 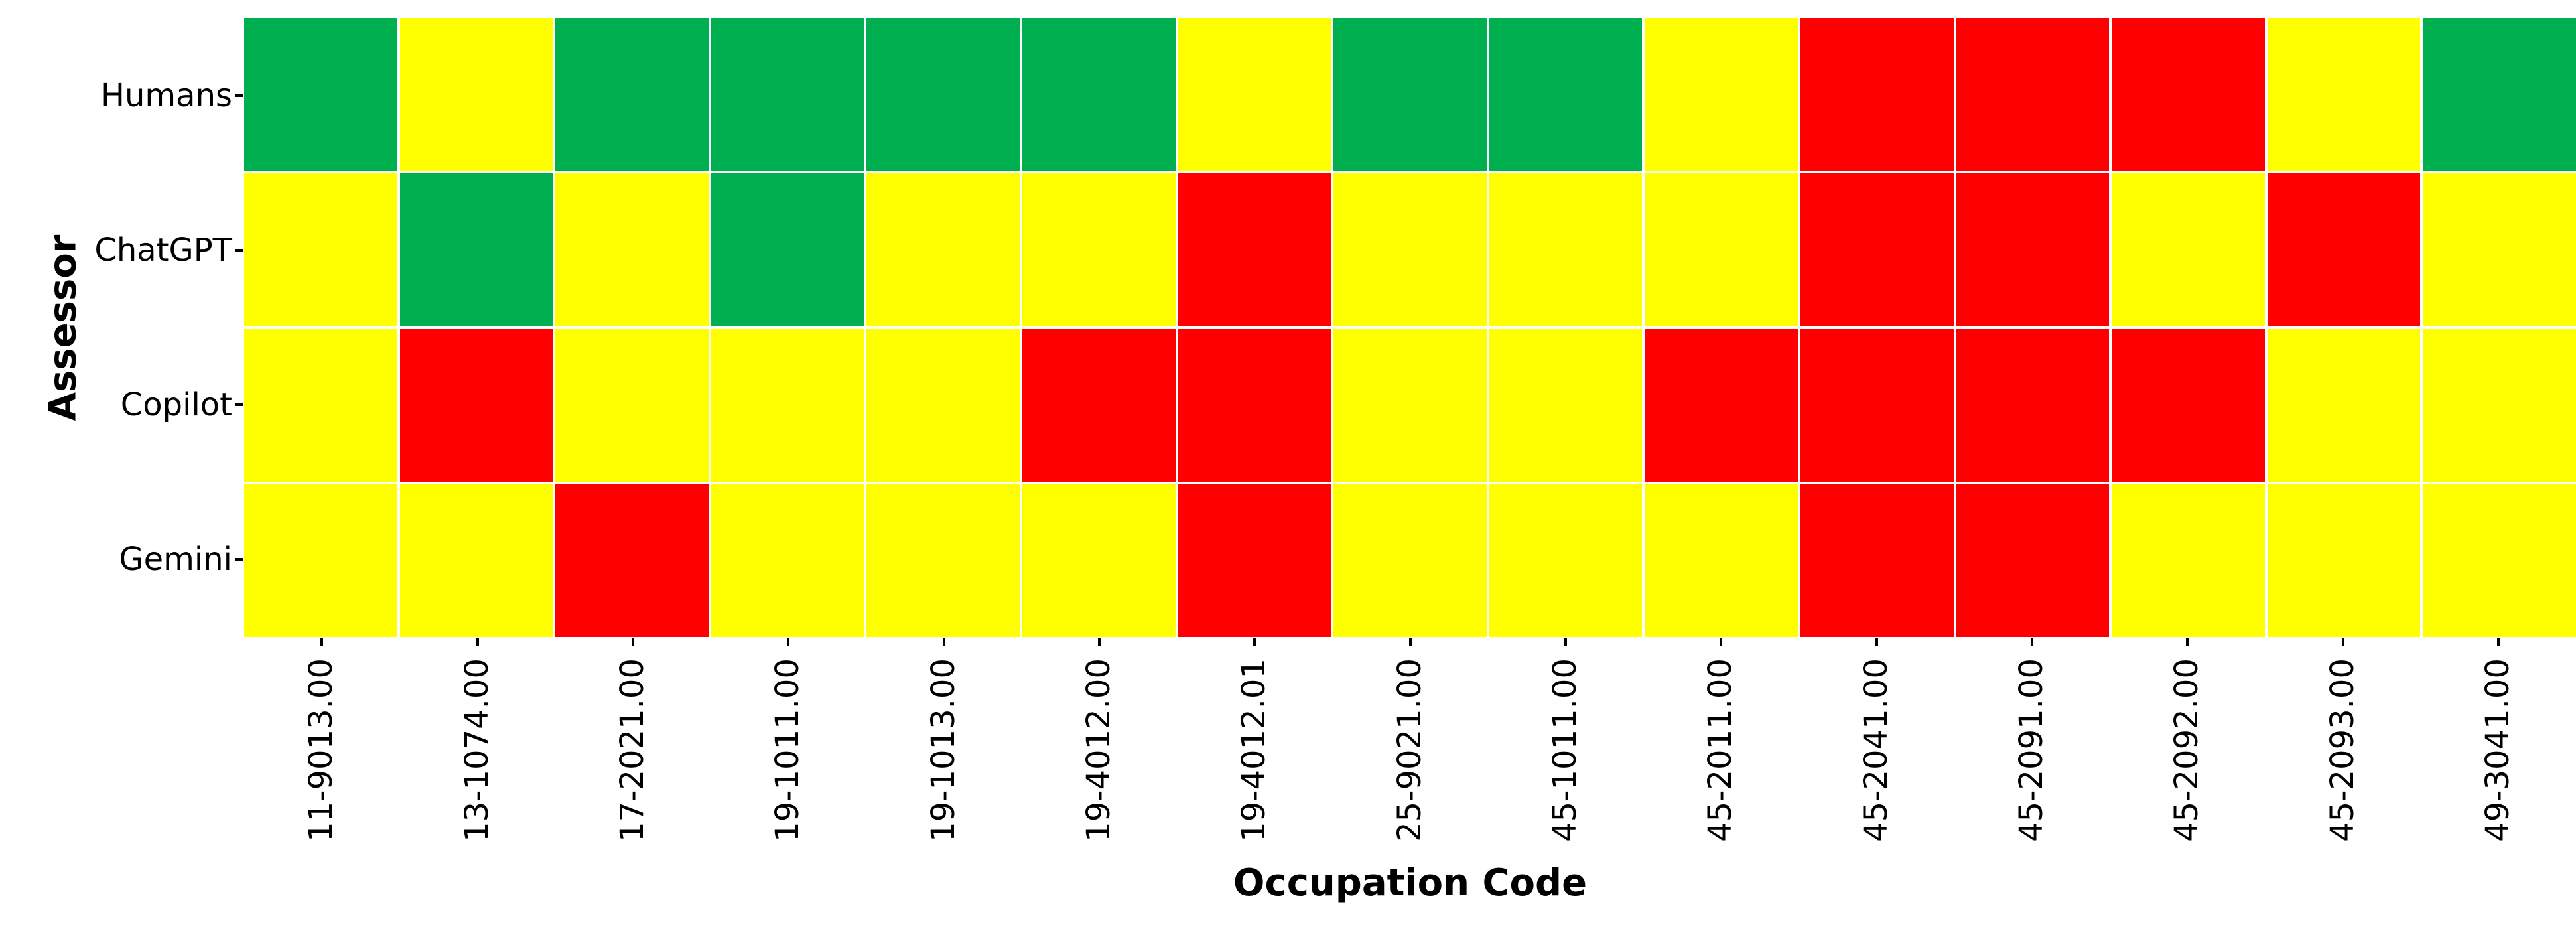 I want to click on x-tick-label-45-2041.00: 45-2041.00, so click(x=1876, y=750).